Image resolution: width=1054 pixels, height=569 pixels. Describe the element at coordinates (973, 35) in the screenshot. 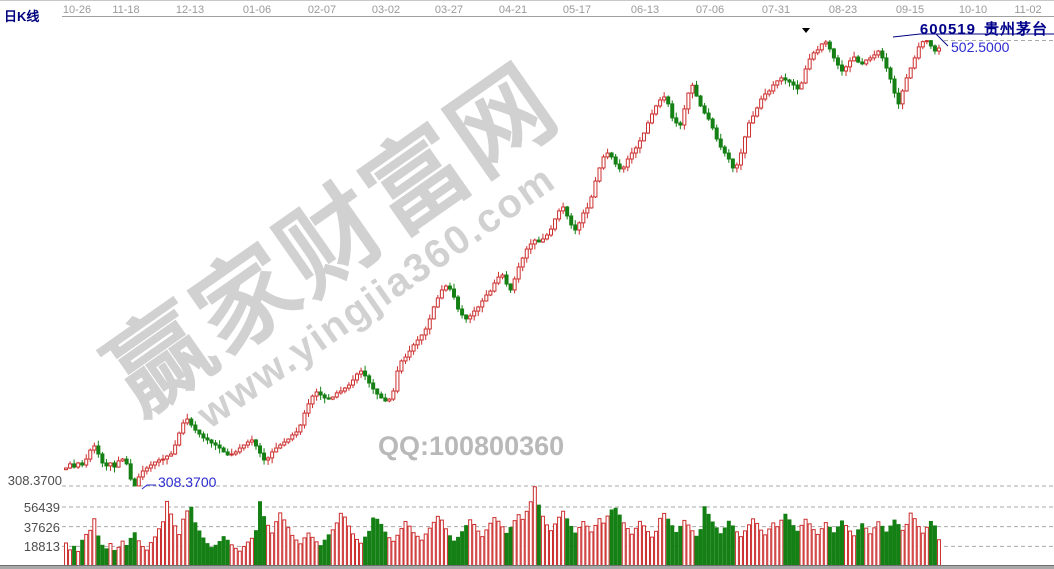

I see `high-annotation-line` at that location.